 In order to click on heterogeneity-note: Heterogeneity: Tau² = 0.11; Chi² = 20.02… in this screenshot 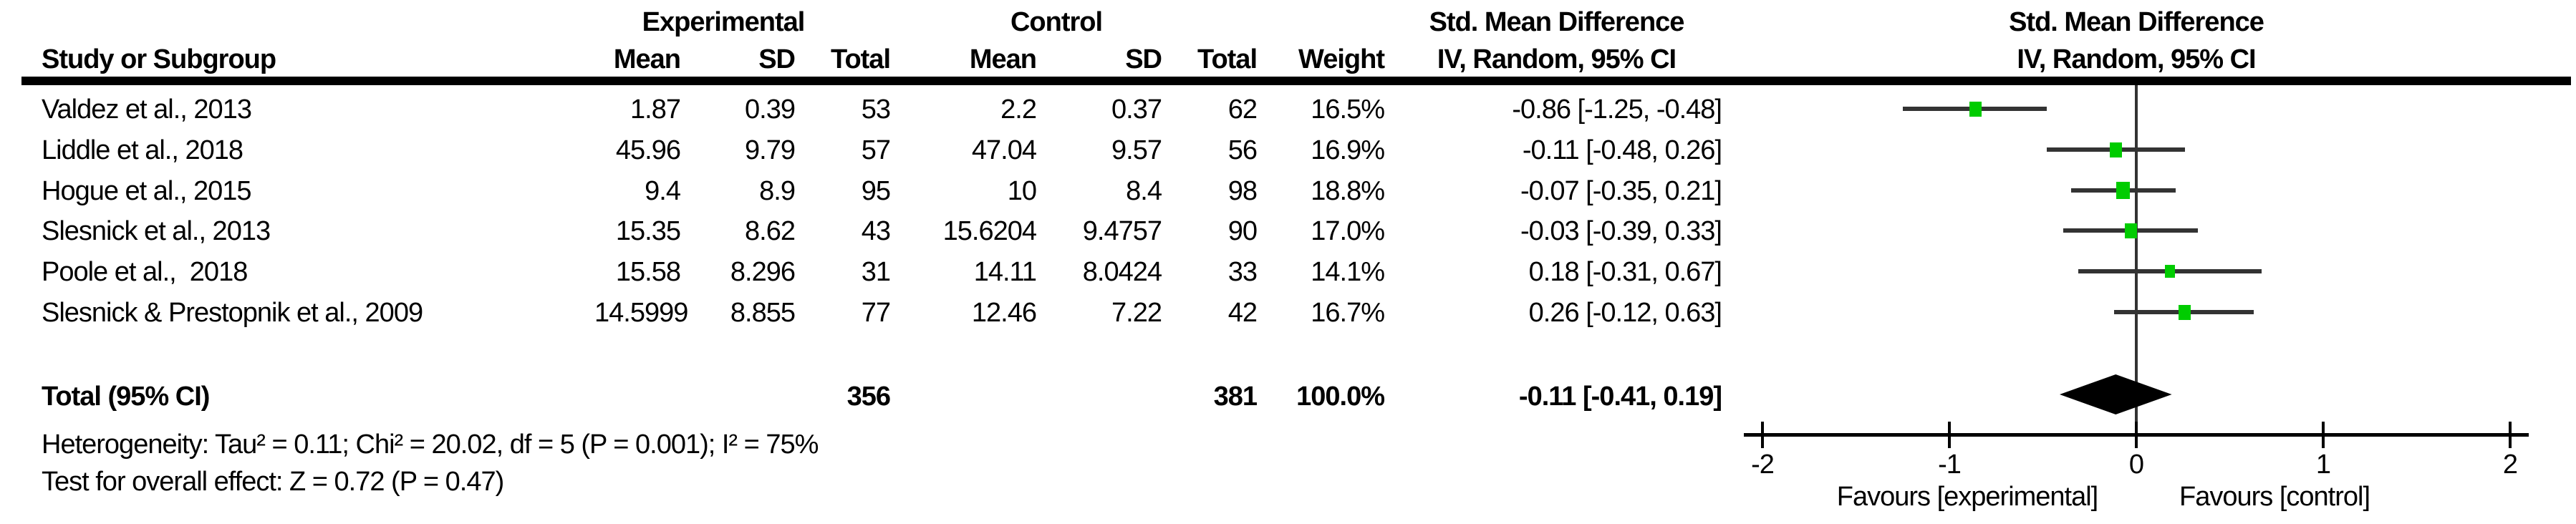, I will do `click(430, 445)`.